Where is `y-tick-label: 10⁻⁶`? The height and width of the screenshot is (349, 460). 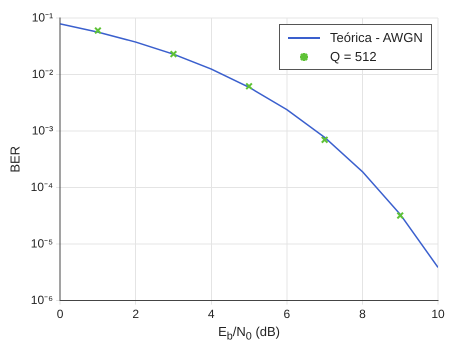
y-tick-label: 10⁻⁶ is located at coordinates (42, 299).